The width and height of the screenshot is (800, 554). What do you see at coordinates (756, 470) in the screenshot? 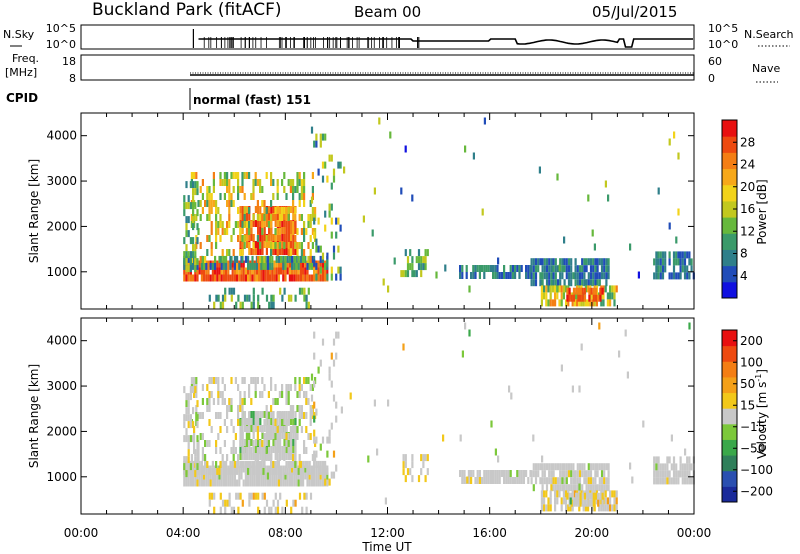
I see `colorbar-tick-label: −100` at bounding box center [756, 470].